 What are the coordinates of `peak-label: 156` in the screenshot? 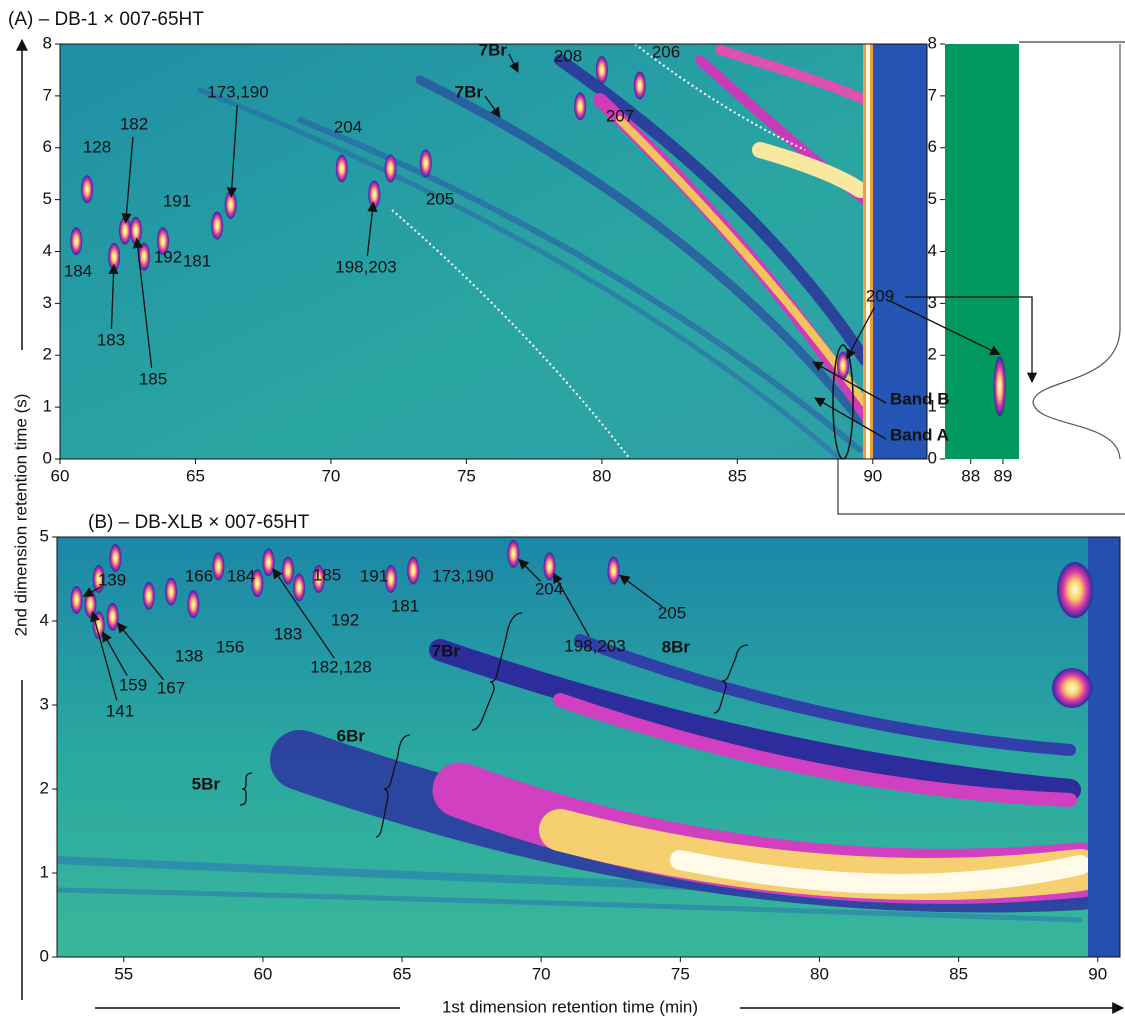 It's located at (230, 646).